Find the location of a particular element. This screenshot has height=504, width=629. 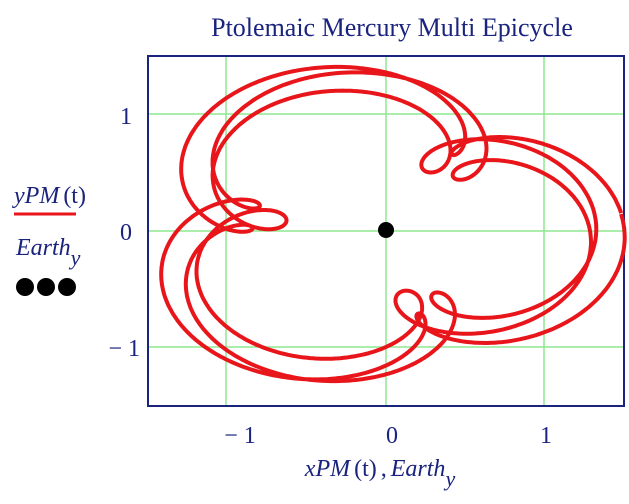

legend-curve-label: yPM (t) is located at coordinates (49, 196).